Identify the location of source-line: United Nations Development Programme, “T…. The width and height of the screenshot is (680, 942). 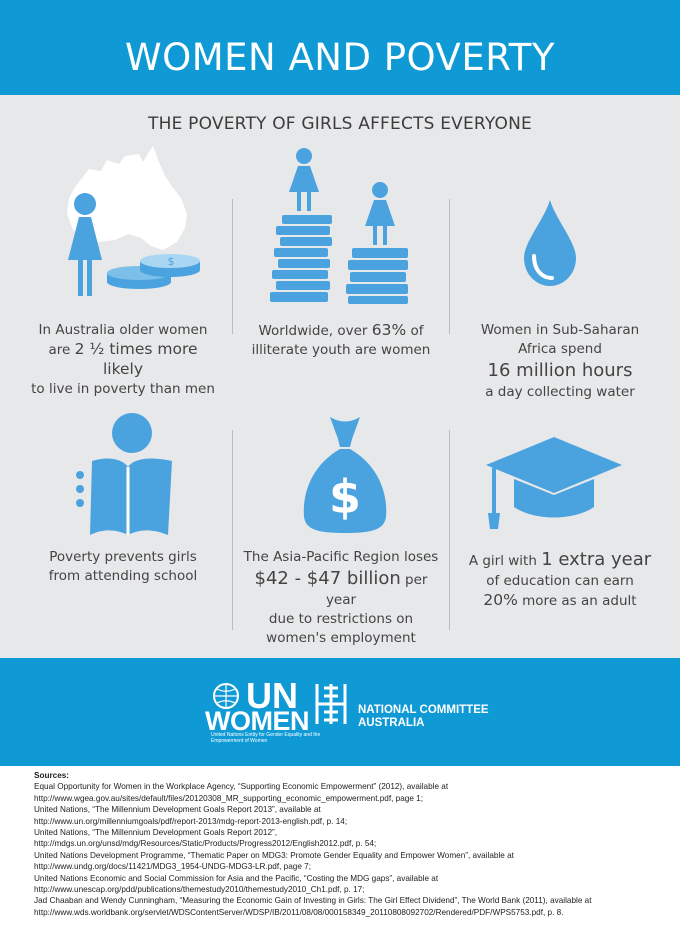
(274, 855).